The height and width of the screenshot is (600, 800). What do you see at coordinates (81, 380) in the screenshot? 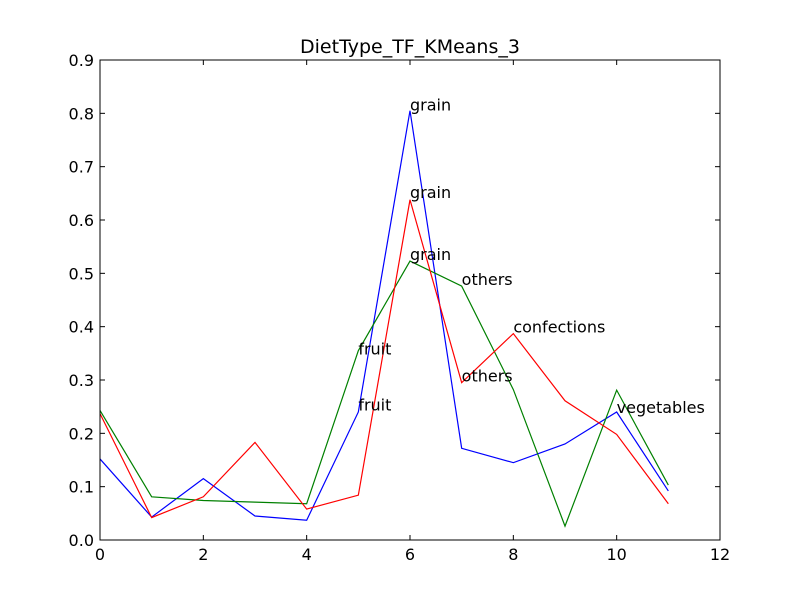
I see `y-tick-label: 0.3` at bounding box center [81, 380].